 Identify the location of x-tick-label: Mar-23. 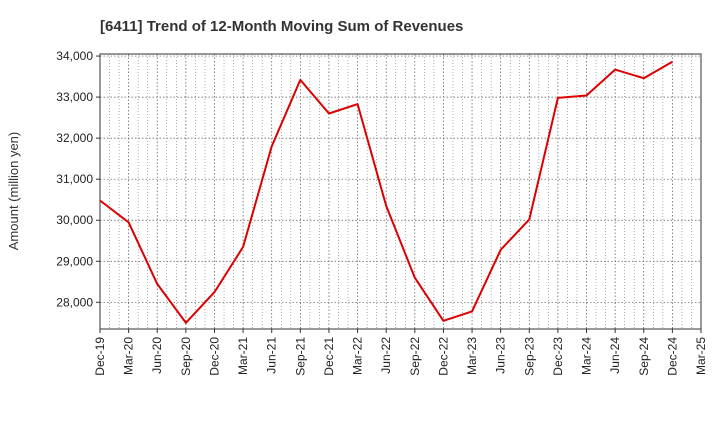
(472, 356).